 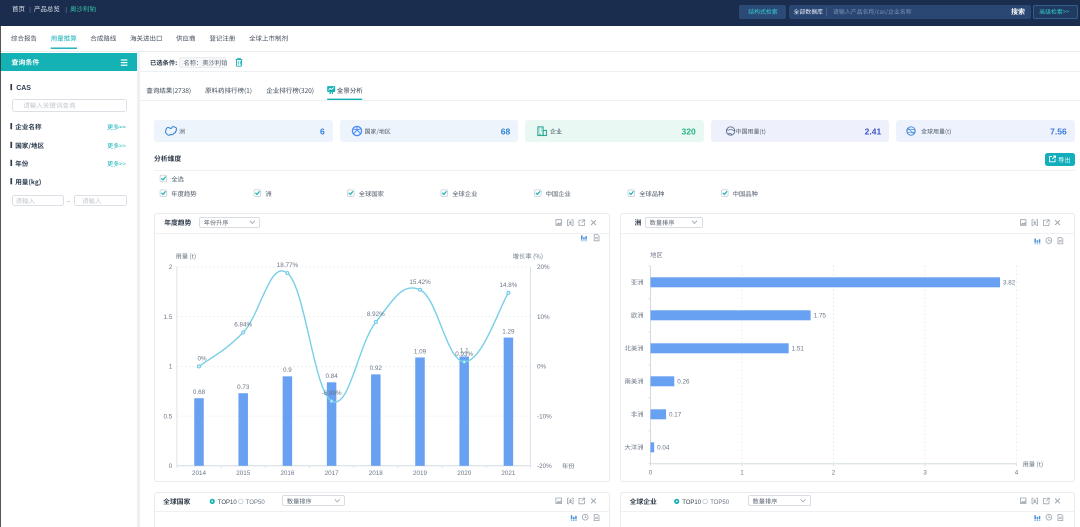 What do you see at coordinates (508, 285) in the screenshot?
I see `svg-text: 14.8%` at bounding box center [508, 285].